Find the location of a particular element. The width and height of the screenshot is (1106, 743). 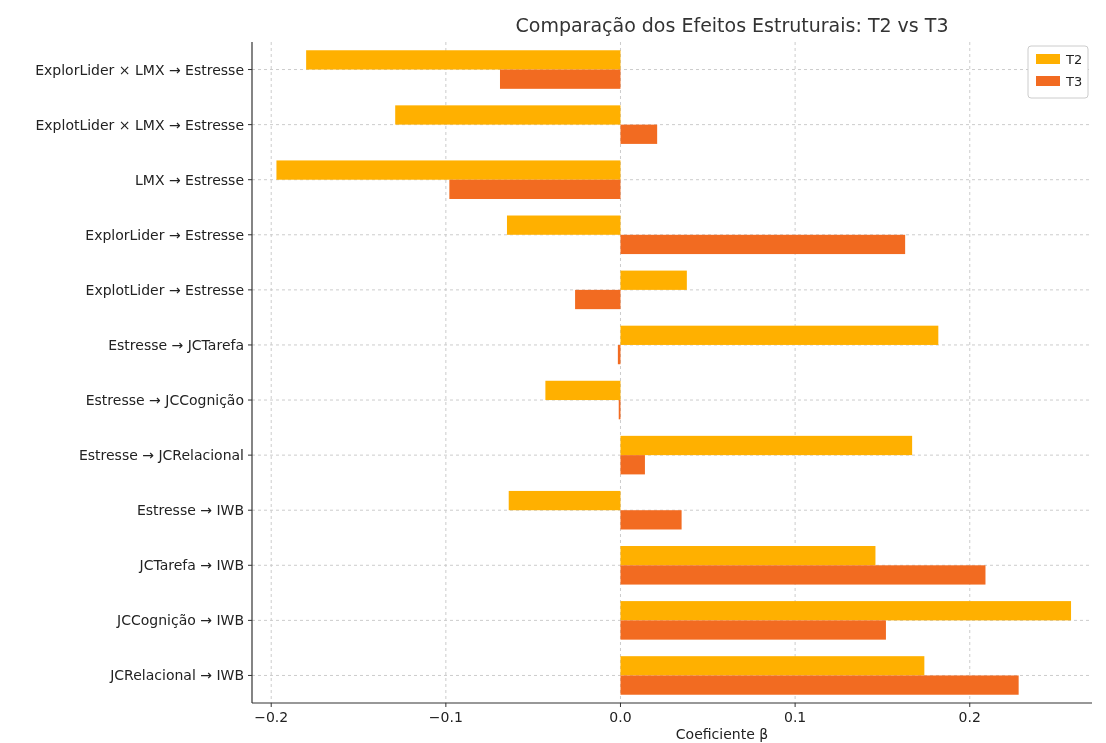

y-tick-label: ExplotLider × LMX → Estresse is located at coordinates (139, 124).